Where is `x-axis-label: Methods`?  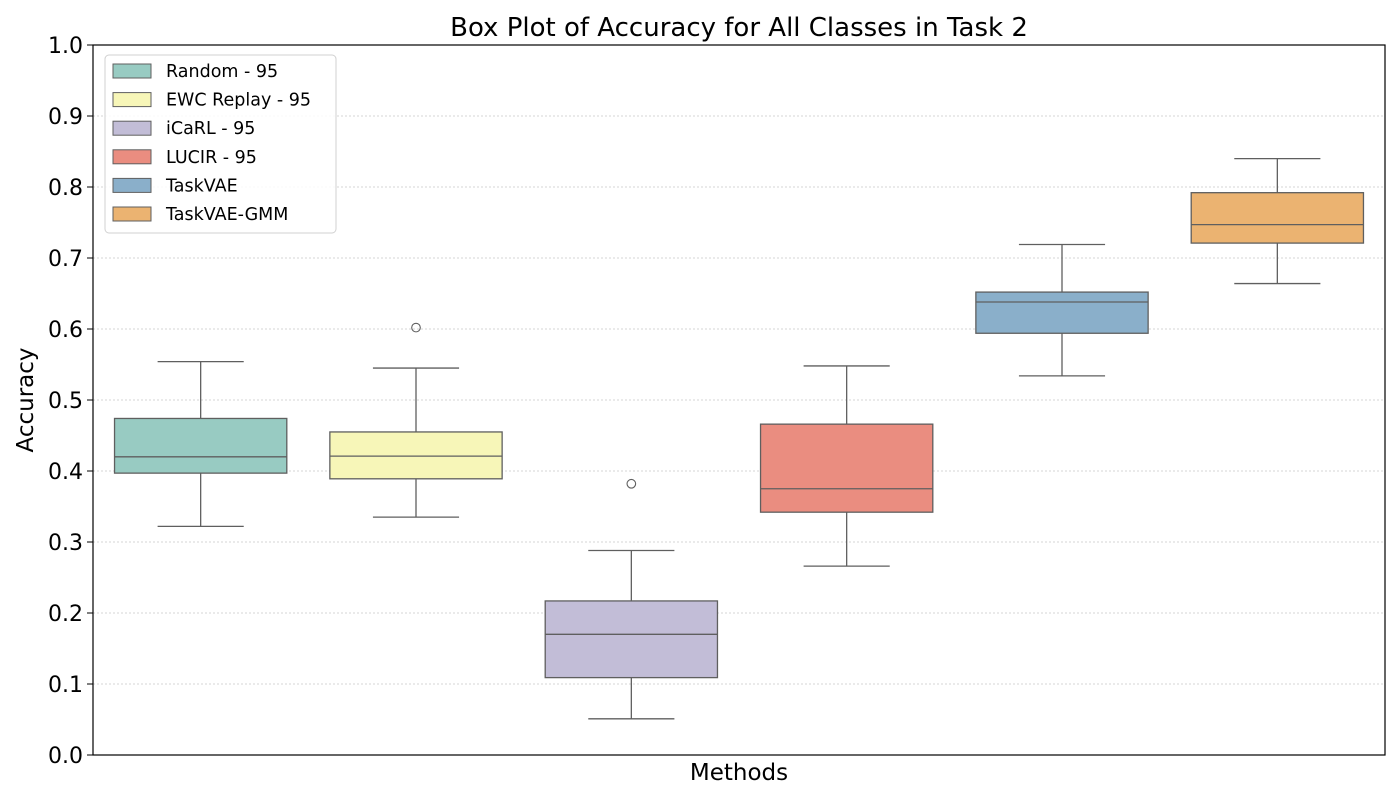
x-axis-label: Methods is located at coordinates (739, 773).